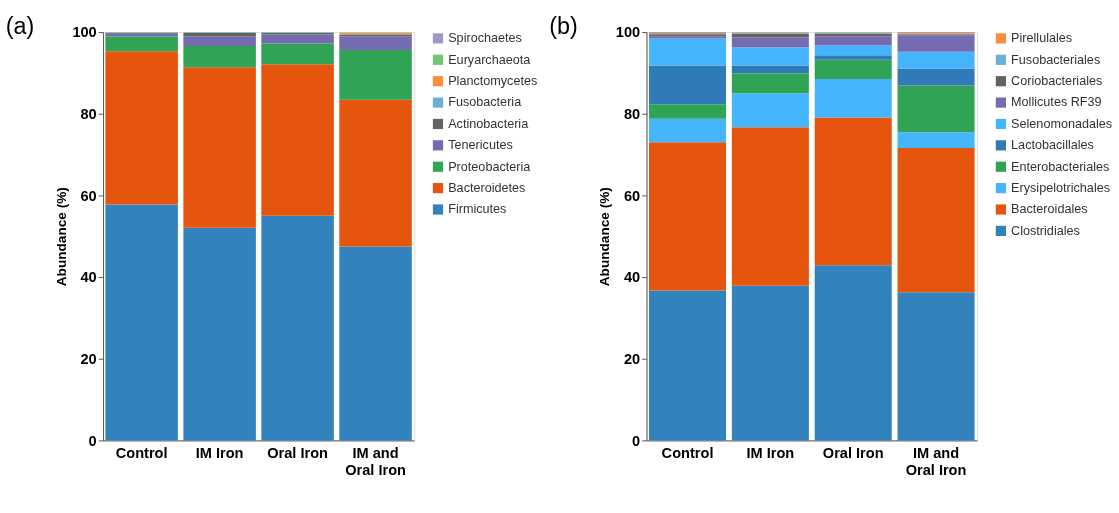 This screenshot has width=1119, height=513. What do you see at coordinates (480, 145) in the screenshot?
I see `legend-label: Tenericutes` at bounding box center [480, 145].